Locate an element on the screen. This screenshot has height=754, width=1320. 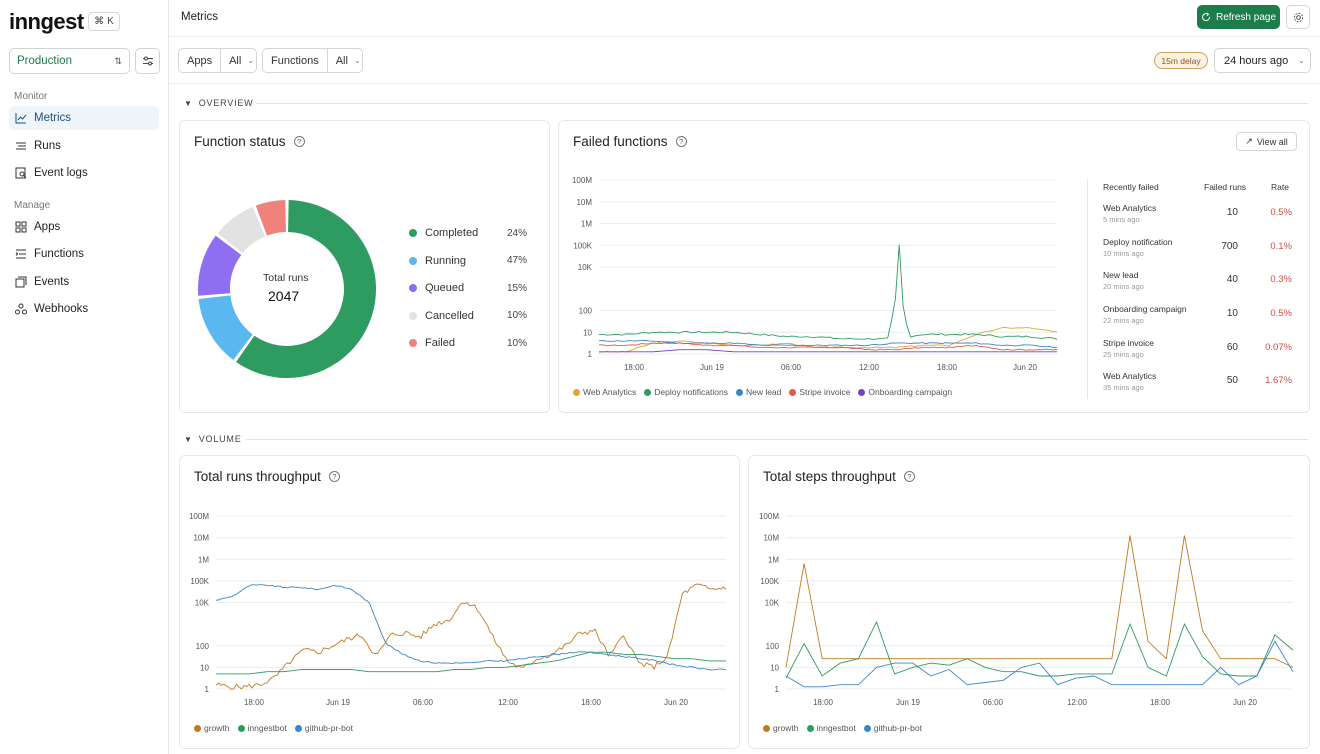
legend-item-completed: Completed 24% is located at coordinates (468, 233).